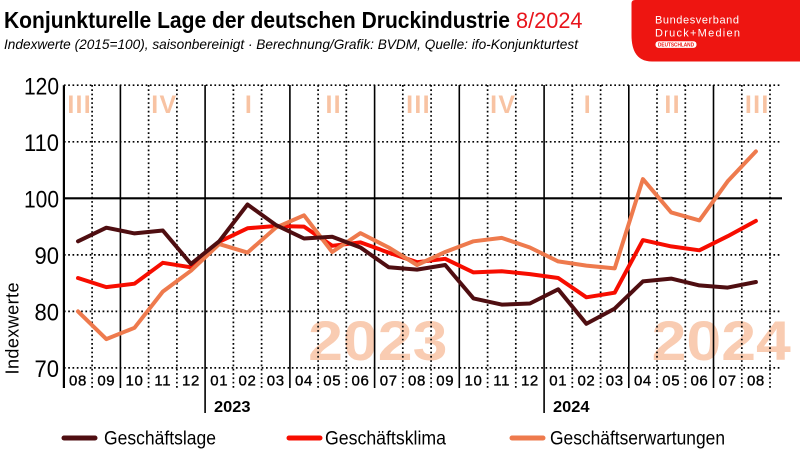 The width and height of the screenshot is (800, 456). What do you see at coordinates (41, 143) in the screenshot?
I see `svg-text: 110` at bounding box center [41, 143].